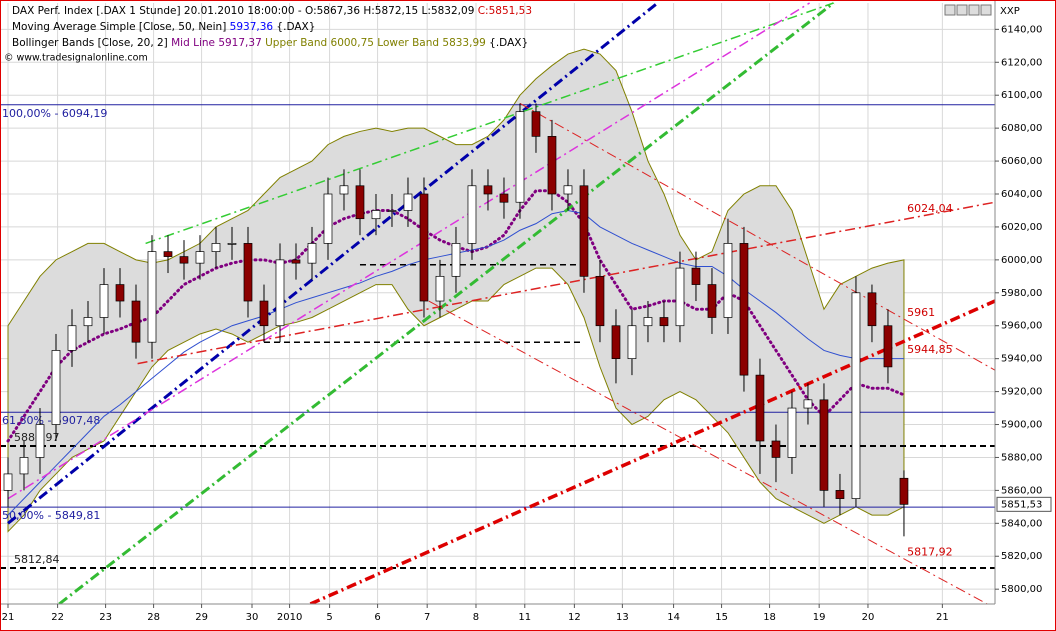 The width and height of the screenshot is (1056, 631). I want to click on x-tick-label: 23, so click(105, 617).